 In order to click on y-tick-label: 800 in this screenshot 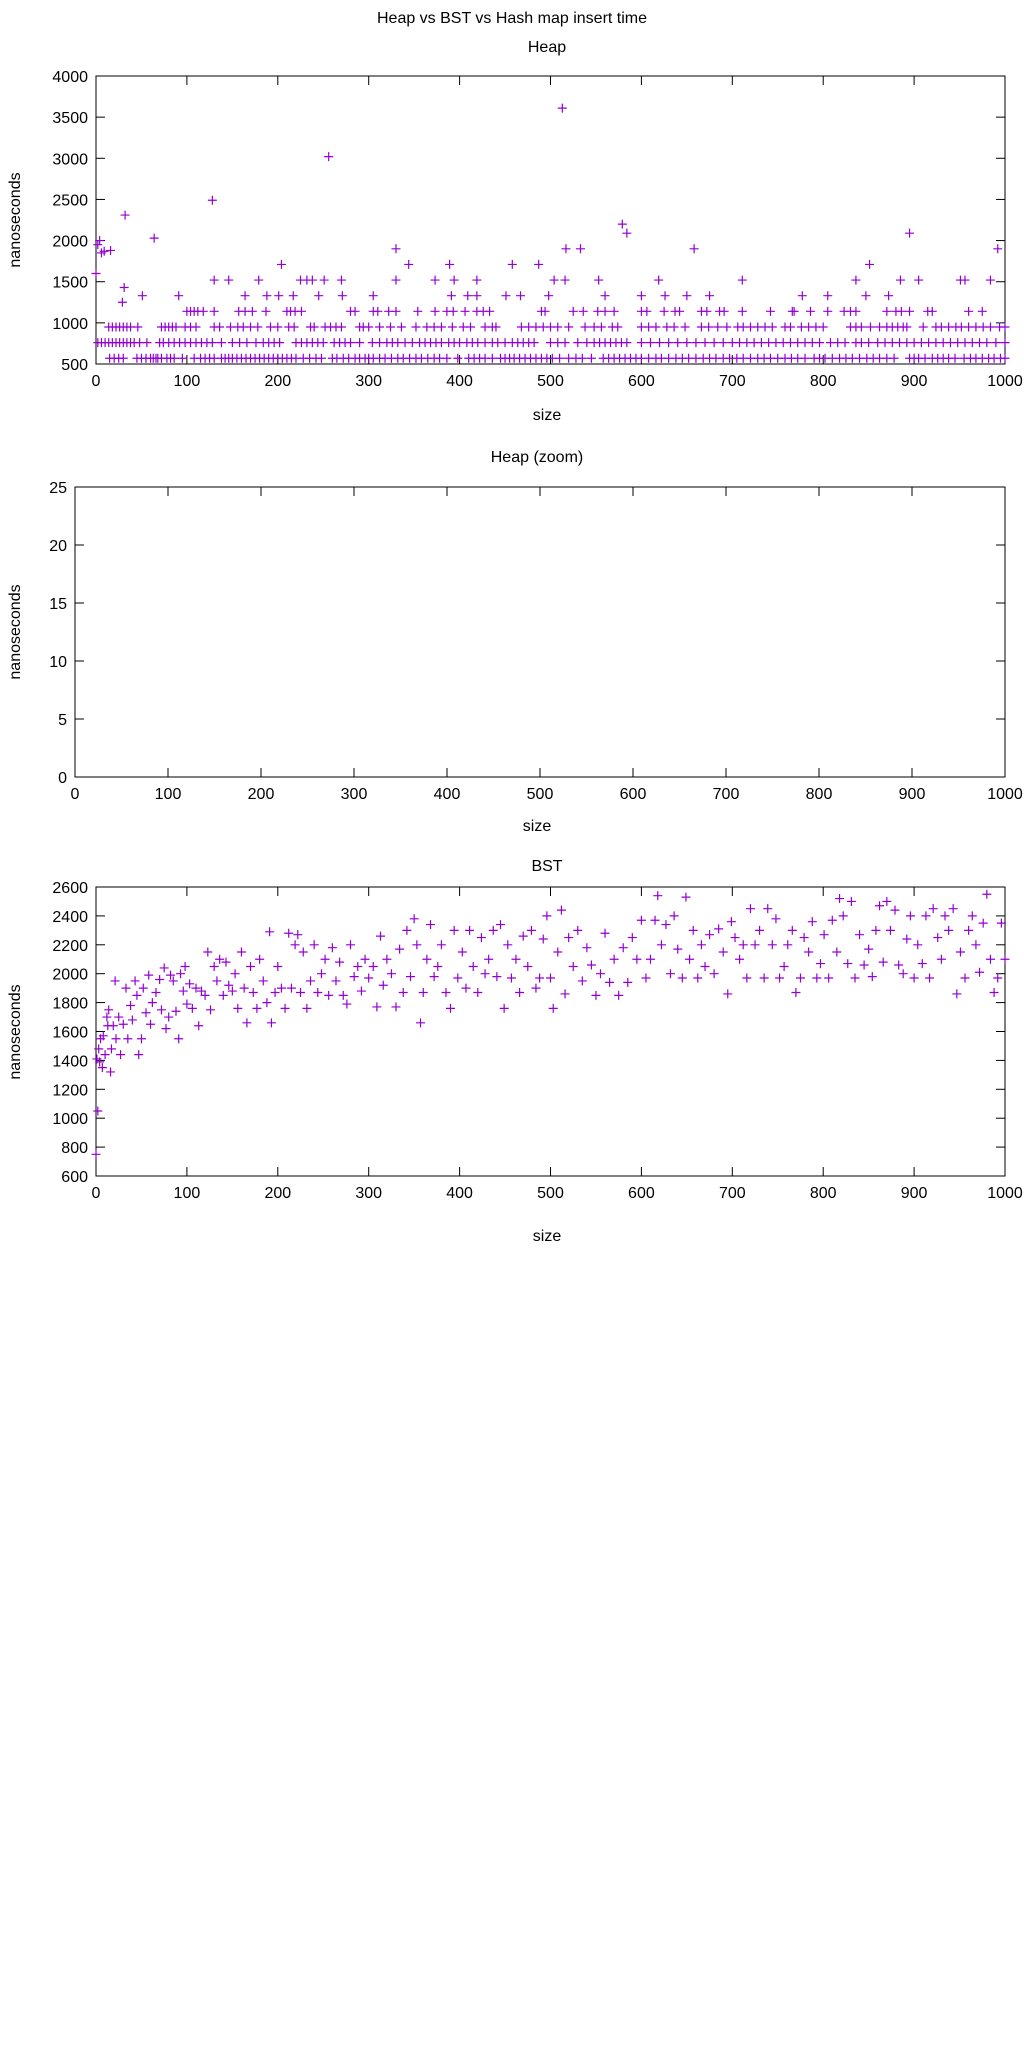, I will do `click(74, 1148)`.